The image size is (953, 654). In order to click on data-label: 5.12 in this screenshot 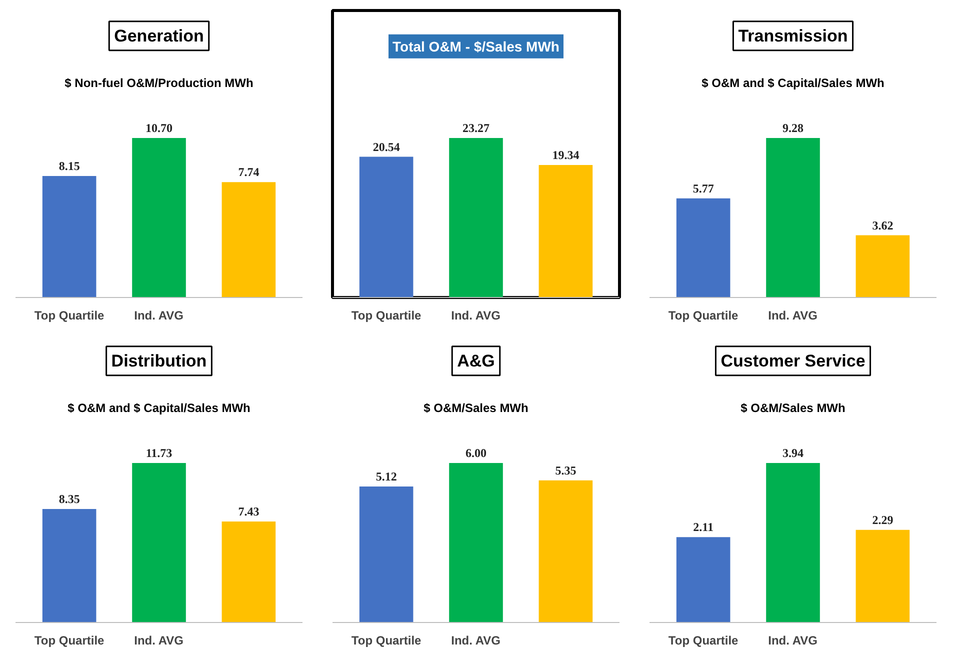, I will do `click(386, 476)`.